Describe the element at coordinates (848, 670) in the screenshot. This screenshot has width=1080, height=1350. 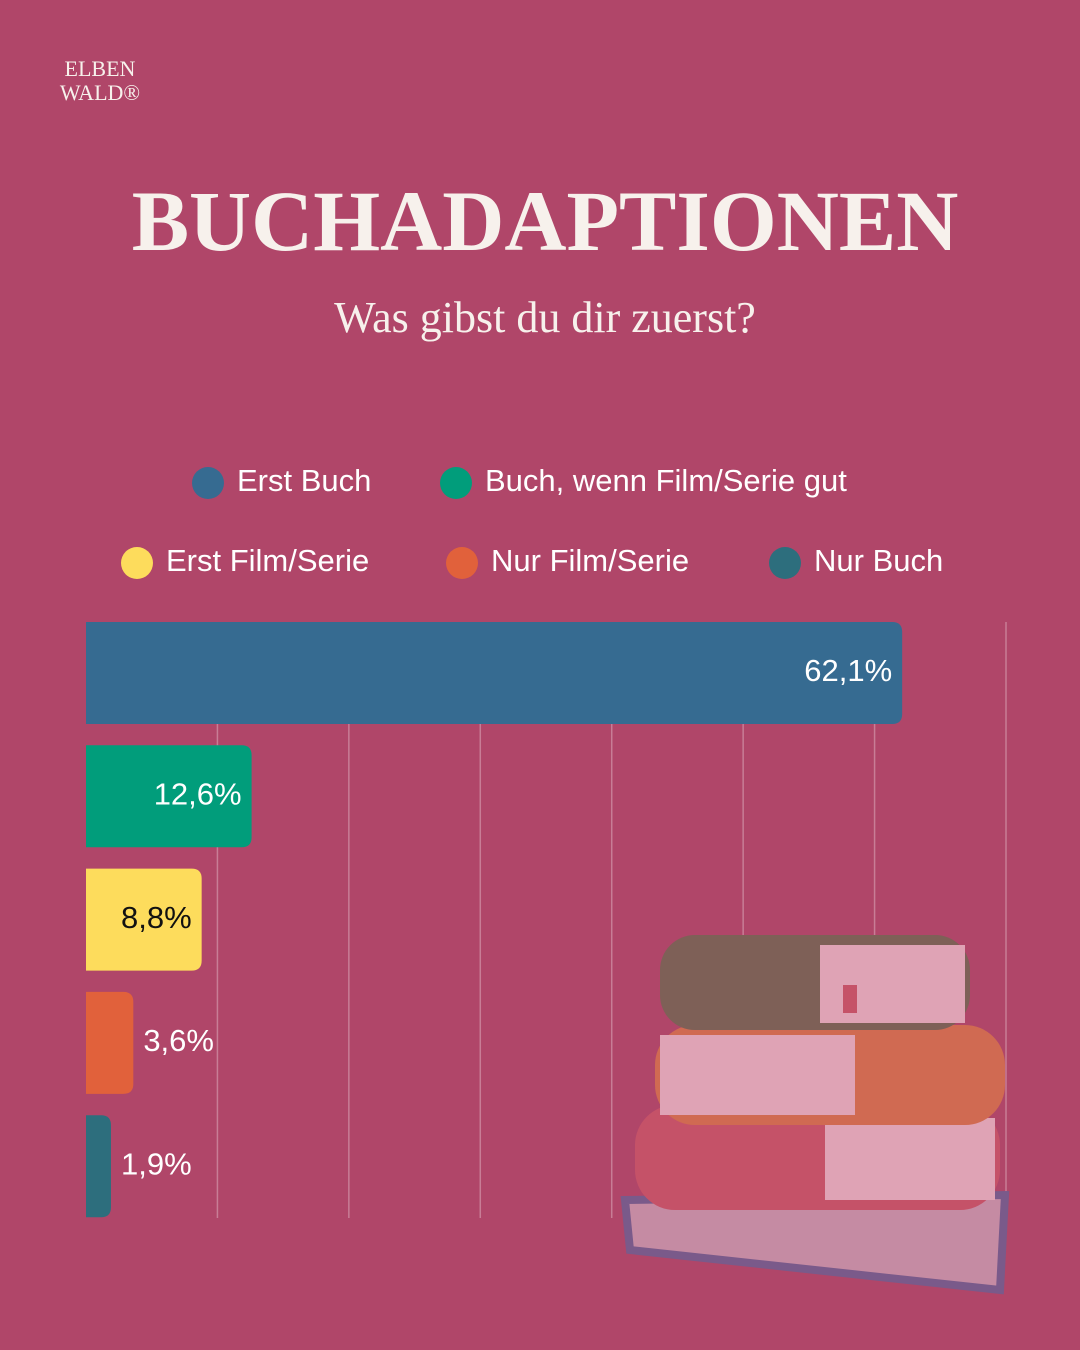
I see `value-label: 62,1%` at that location.